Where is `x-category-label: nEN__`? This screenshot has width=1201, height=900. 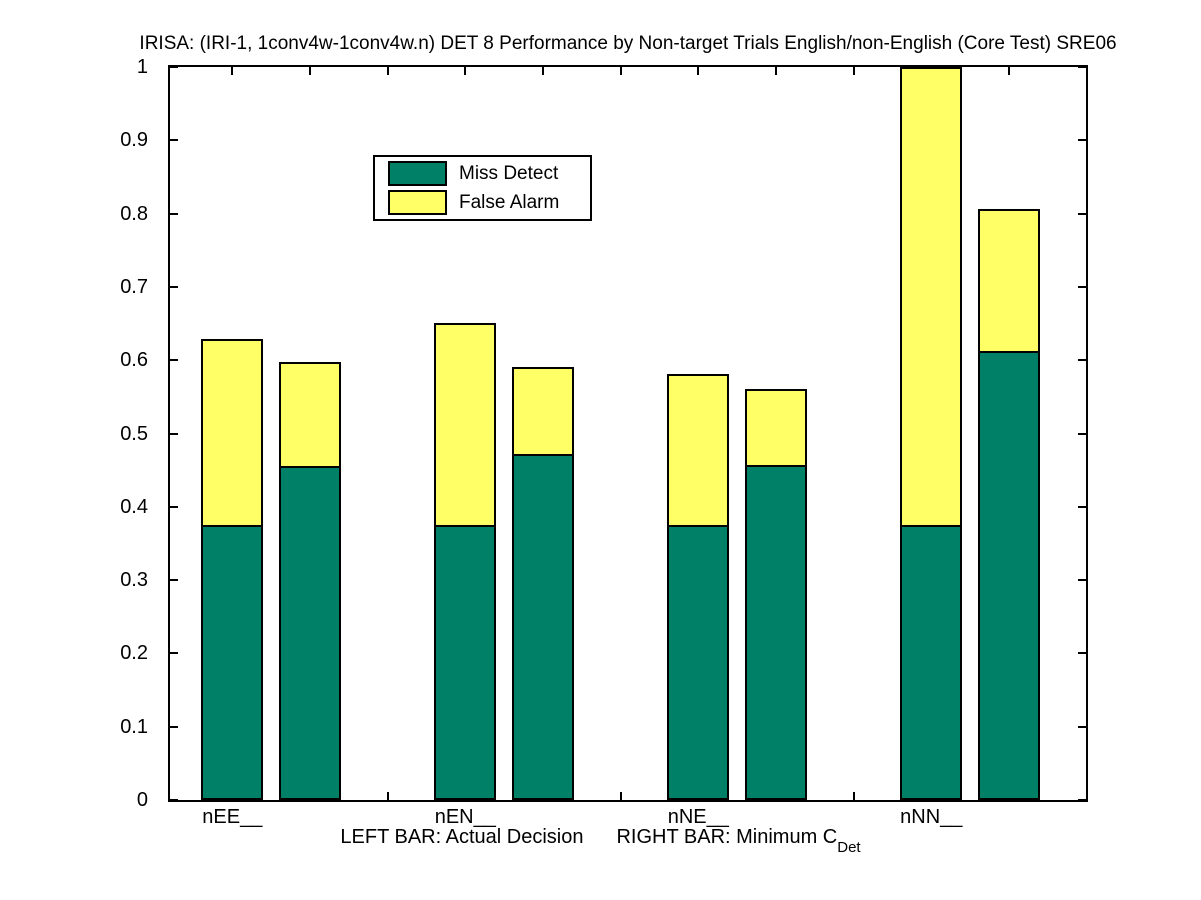 x-category-label: nEN__ is located at coordinates (465, 817).